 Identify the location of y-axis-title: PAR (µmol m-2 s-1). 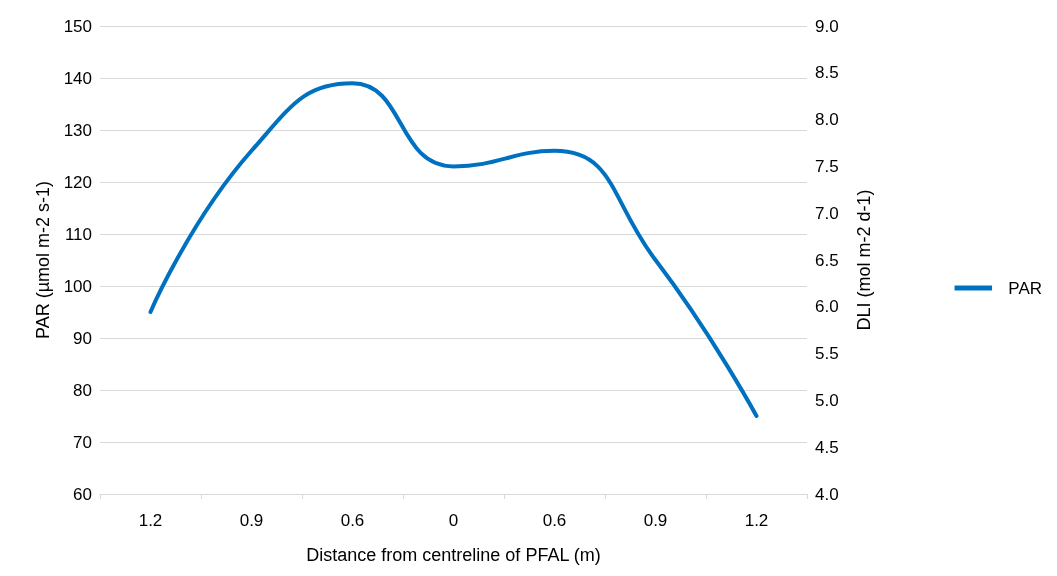
(43, 260).